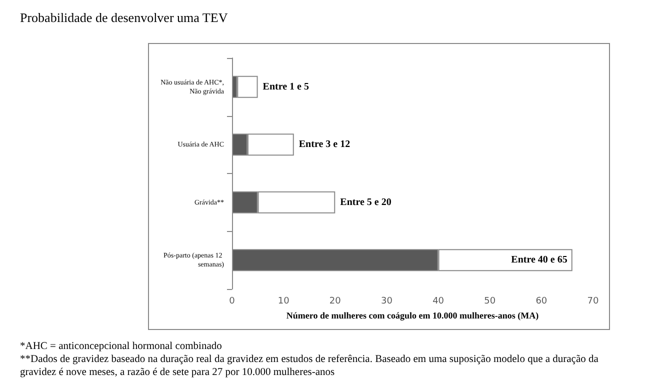  What do you see at coordinates (310, 366) in the screenshot?
I see `text: **Dados de gravidez baseado na duração real da gravidez em estudos de referência. Baseado em uma suposição modelo que a duração da gravidez é nove meses, a razão é de sete para 27 por 10.000 mulheres-anos` at bounding box center [310, 366].